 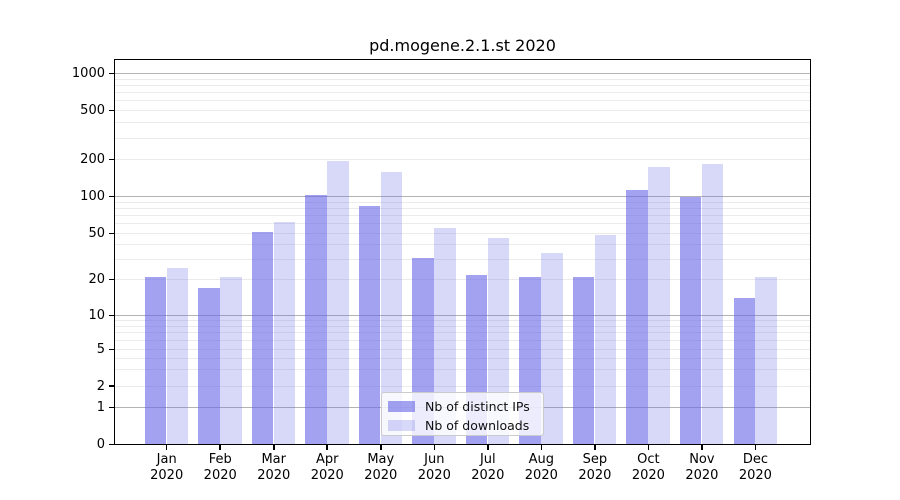 I want to click on y-tick-label-20: 20, so click(x=96, y=280).